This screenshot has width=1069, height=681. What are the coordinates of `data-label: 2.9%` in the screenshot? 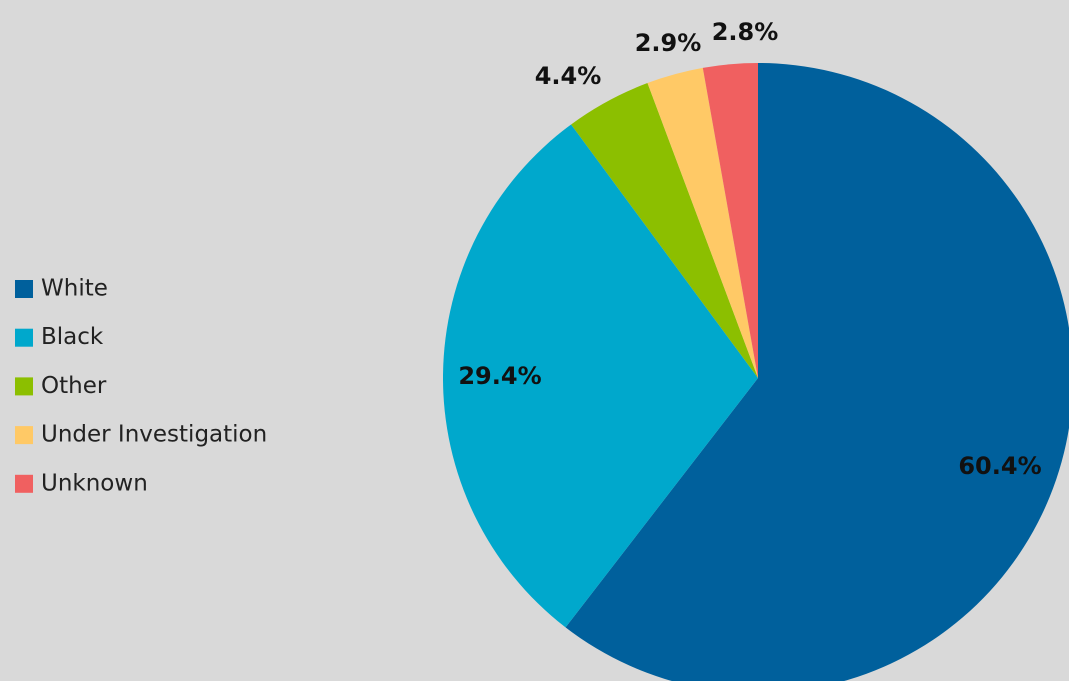 It's located at (668, 43).